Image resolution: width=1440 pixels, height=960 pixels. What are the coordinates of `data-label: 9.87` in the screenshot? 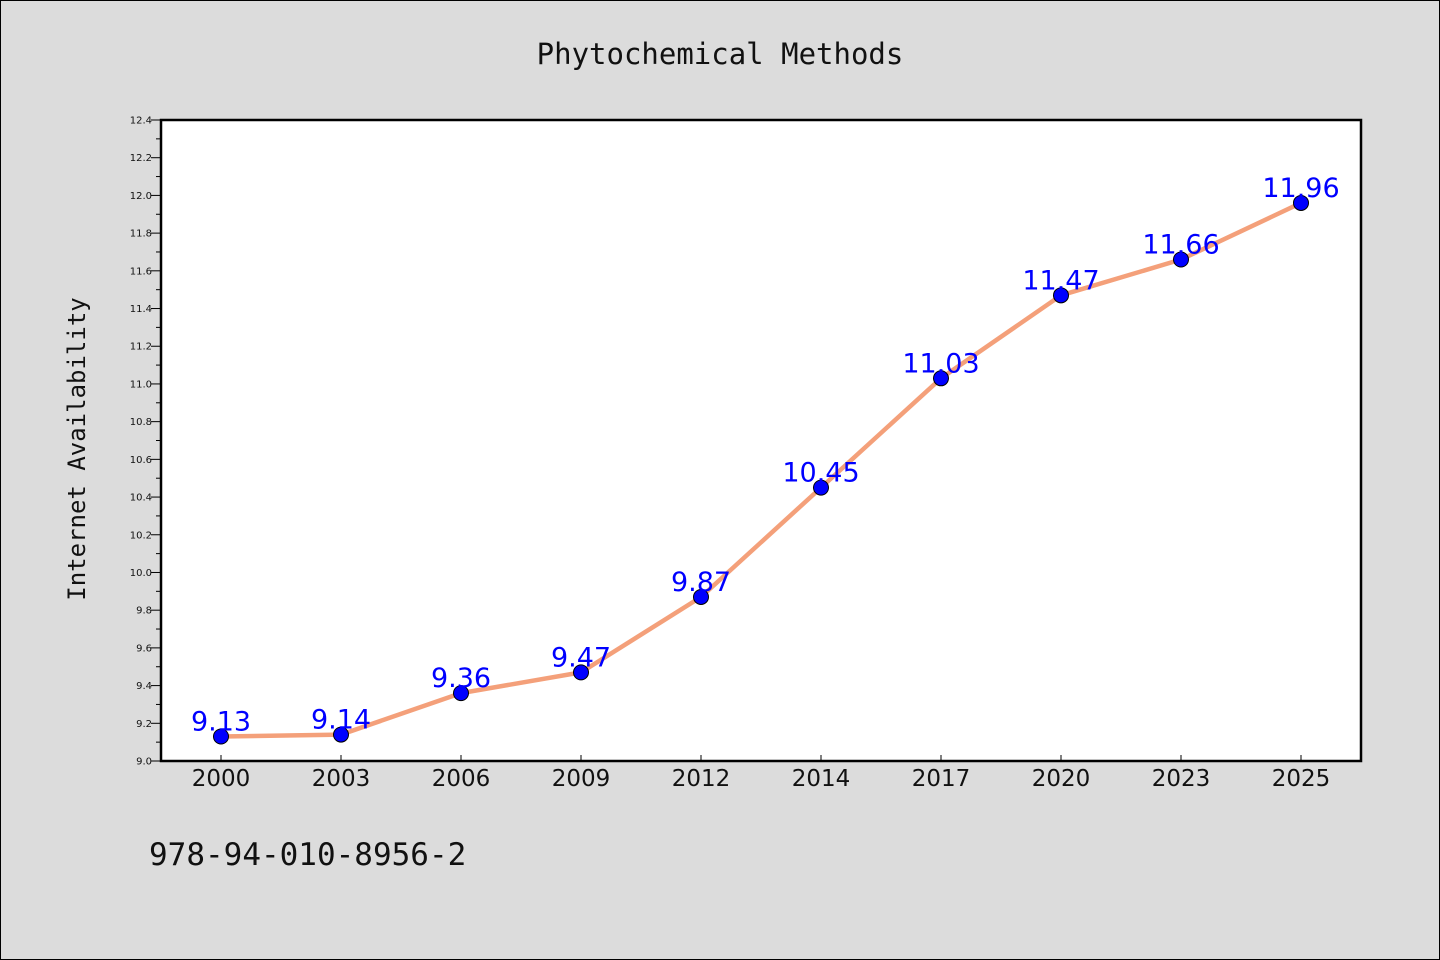 It's located at (701, 582).